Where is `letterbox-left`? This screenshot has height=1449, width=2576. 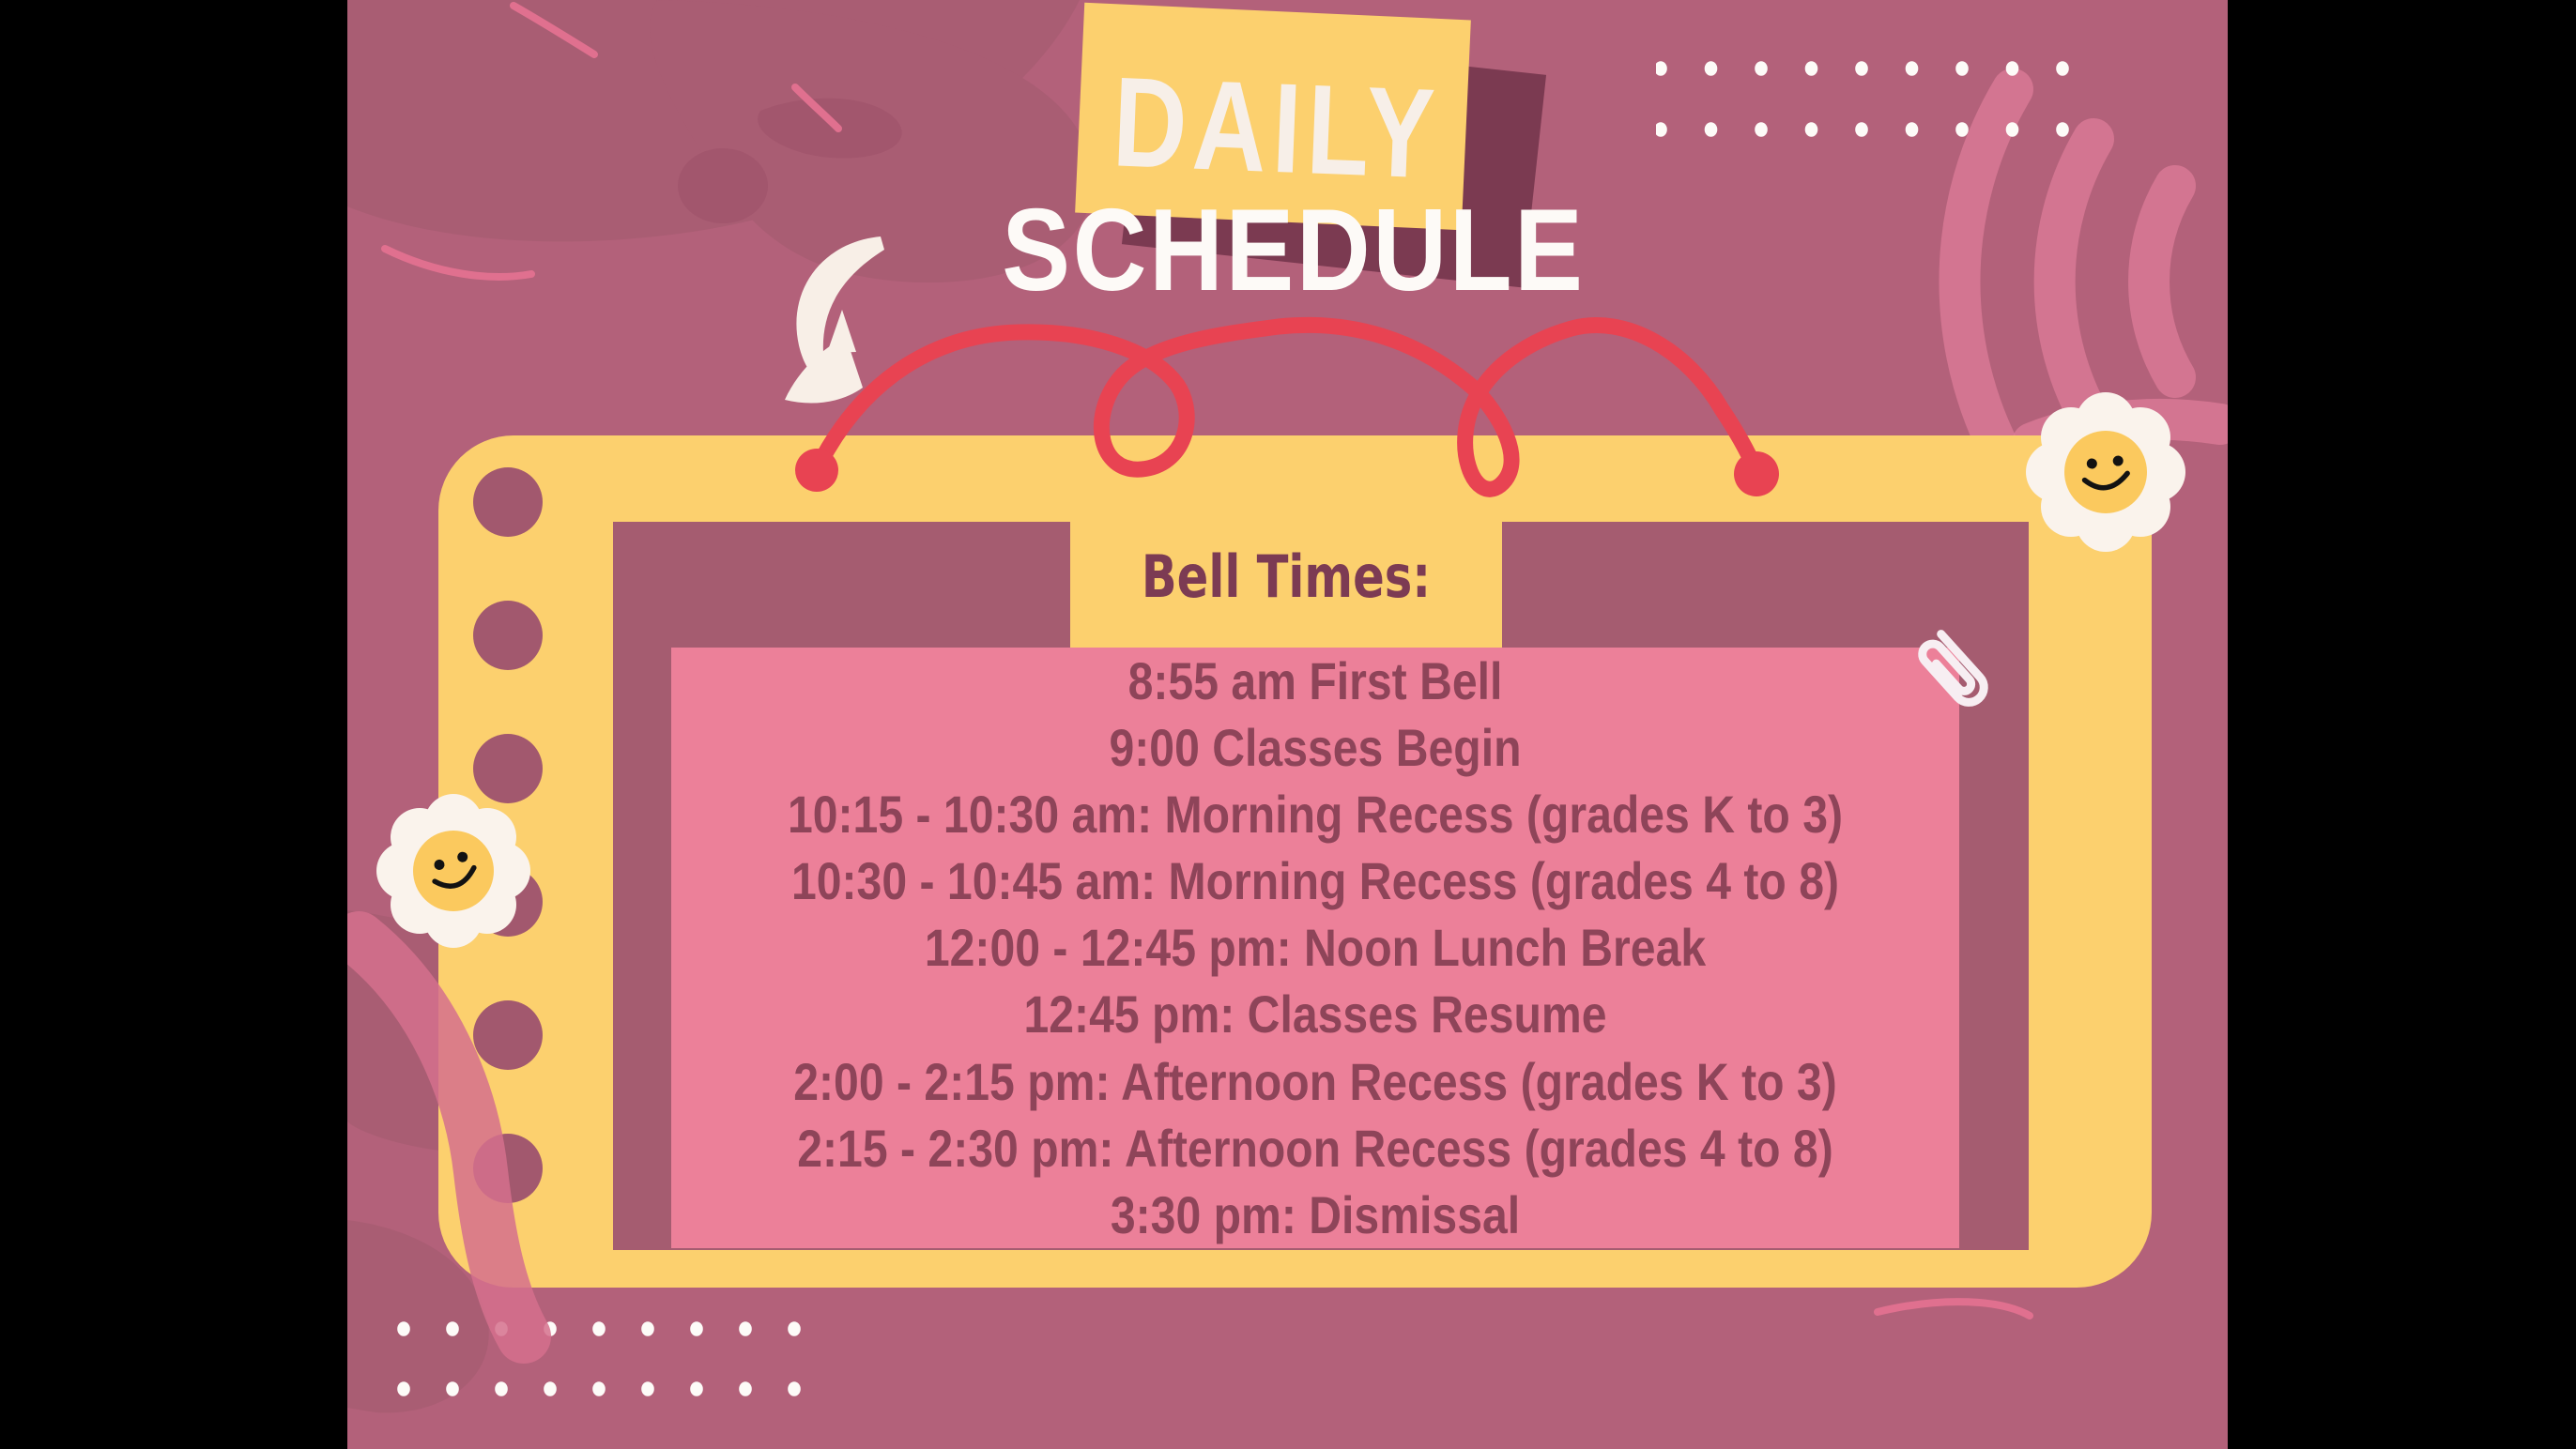
letterbox-left is located at coordinates (174, 724).